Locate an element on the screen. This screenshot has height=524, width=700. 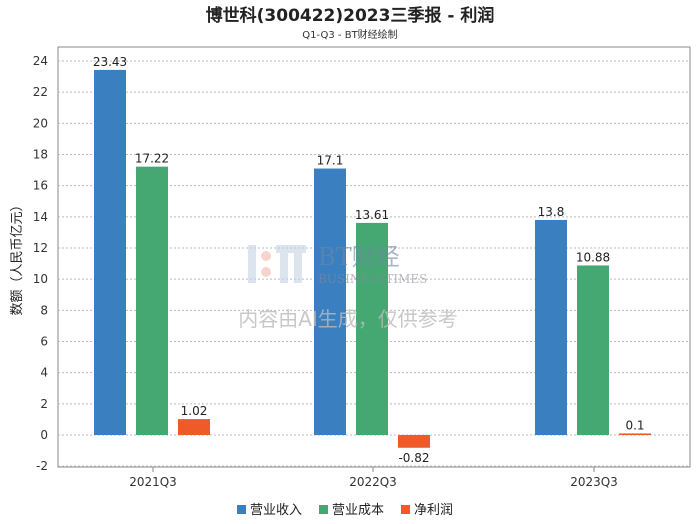
bar-营业成本-2021Q3 is located at coordinates (152, 300).